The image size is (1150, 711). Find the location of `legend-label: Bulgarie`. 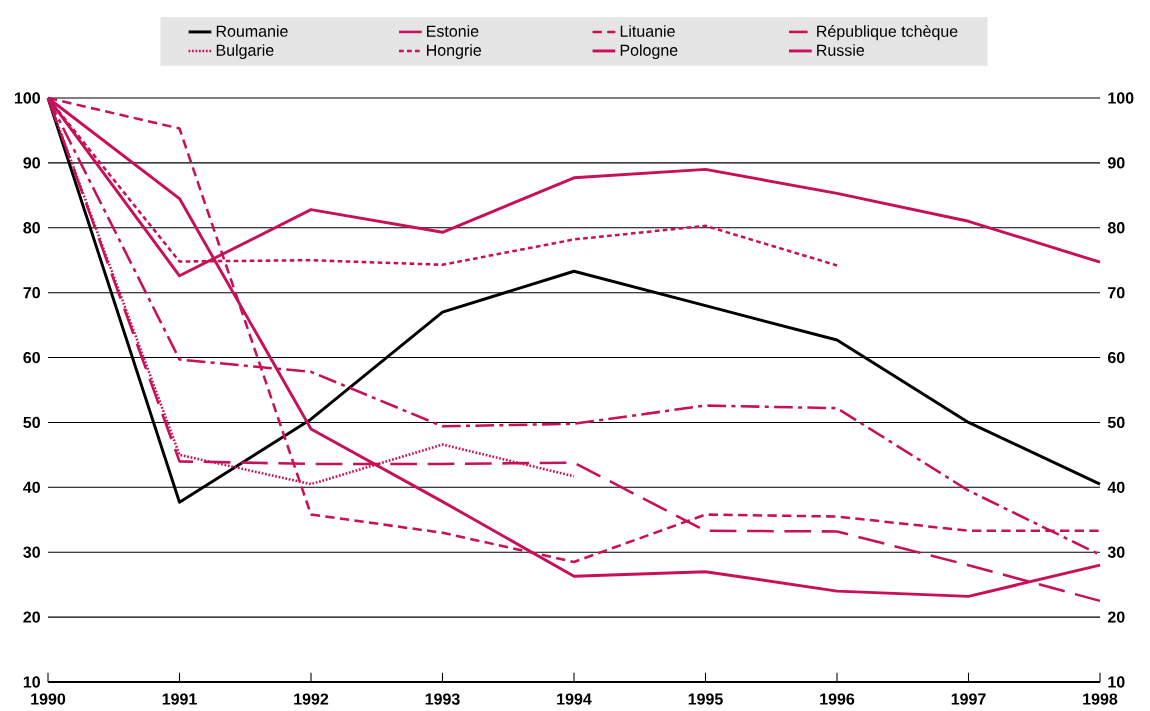

legend-label: Bulgarie is located at coordinates (245, 52).